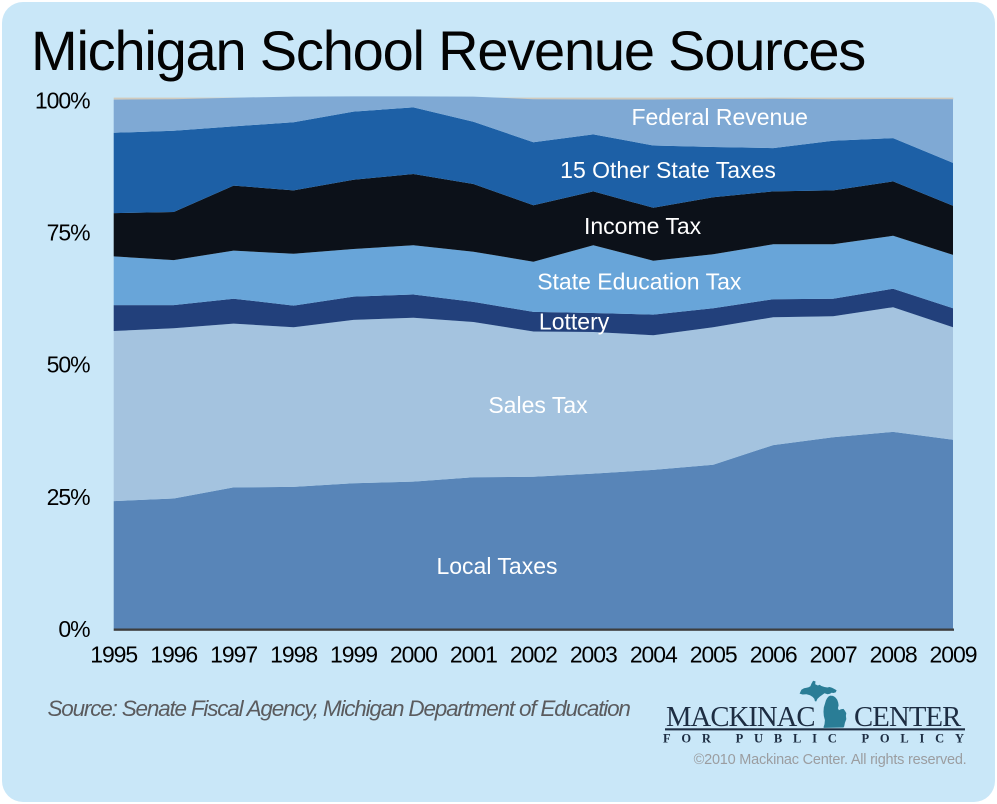 The width and height of the screenshot is (997, 804). I want to click on svg-text: 2003, so click(593, 655).